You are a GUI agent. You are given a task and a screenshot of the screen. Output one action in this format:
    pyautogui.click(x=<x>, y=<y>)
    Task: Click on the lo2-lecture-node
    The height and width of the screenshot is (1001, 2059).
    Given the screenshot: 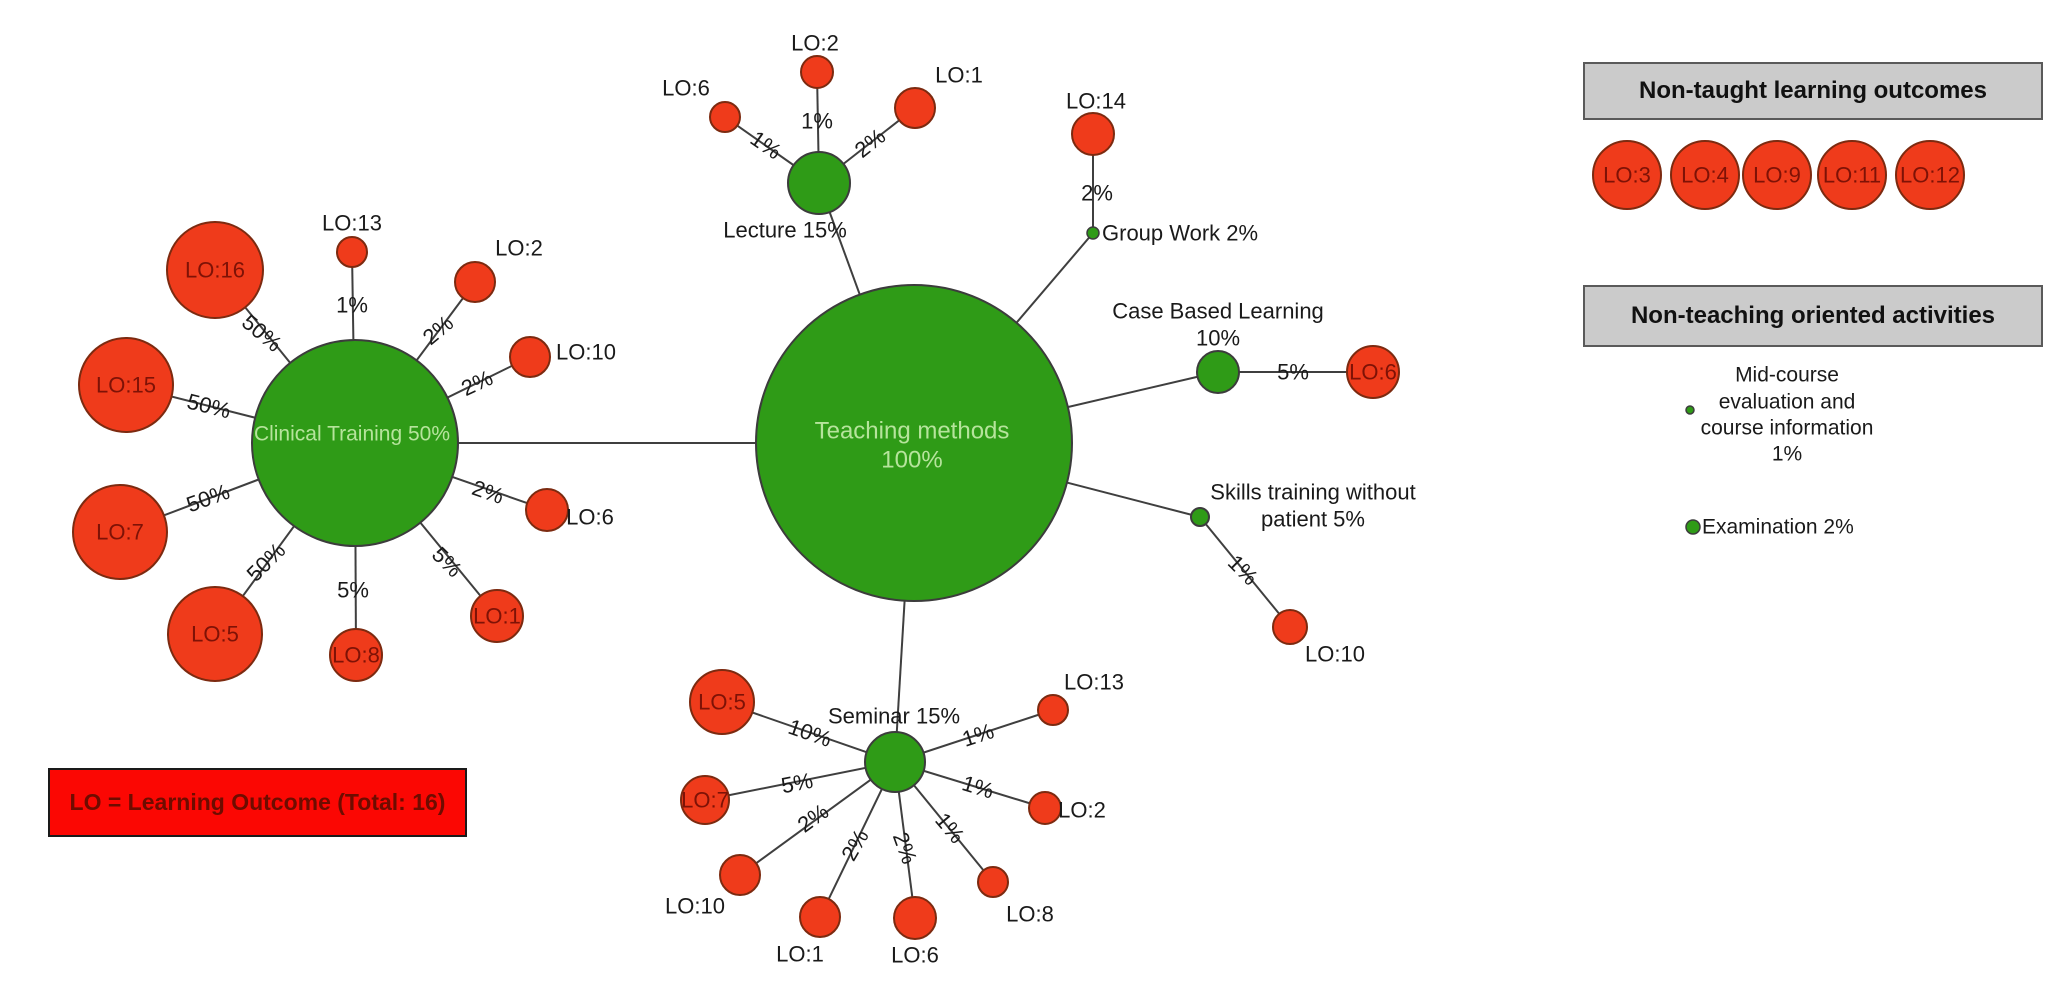 What is the action you would take?
    pyautogui.click(x=817, y=72)
    